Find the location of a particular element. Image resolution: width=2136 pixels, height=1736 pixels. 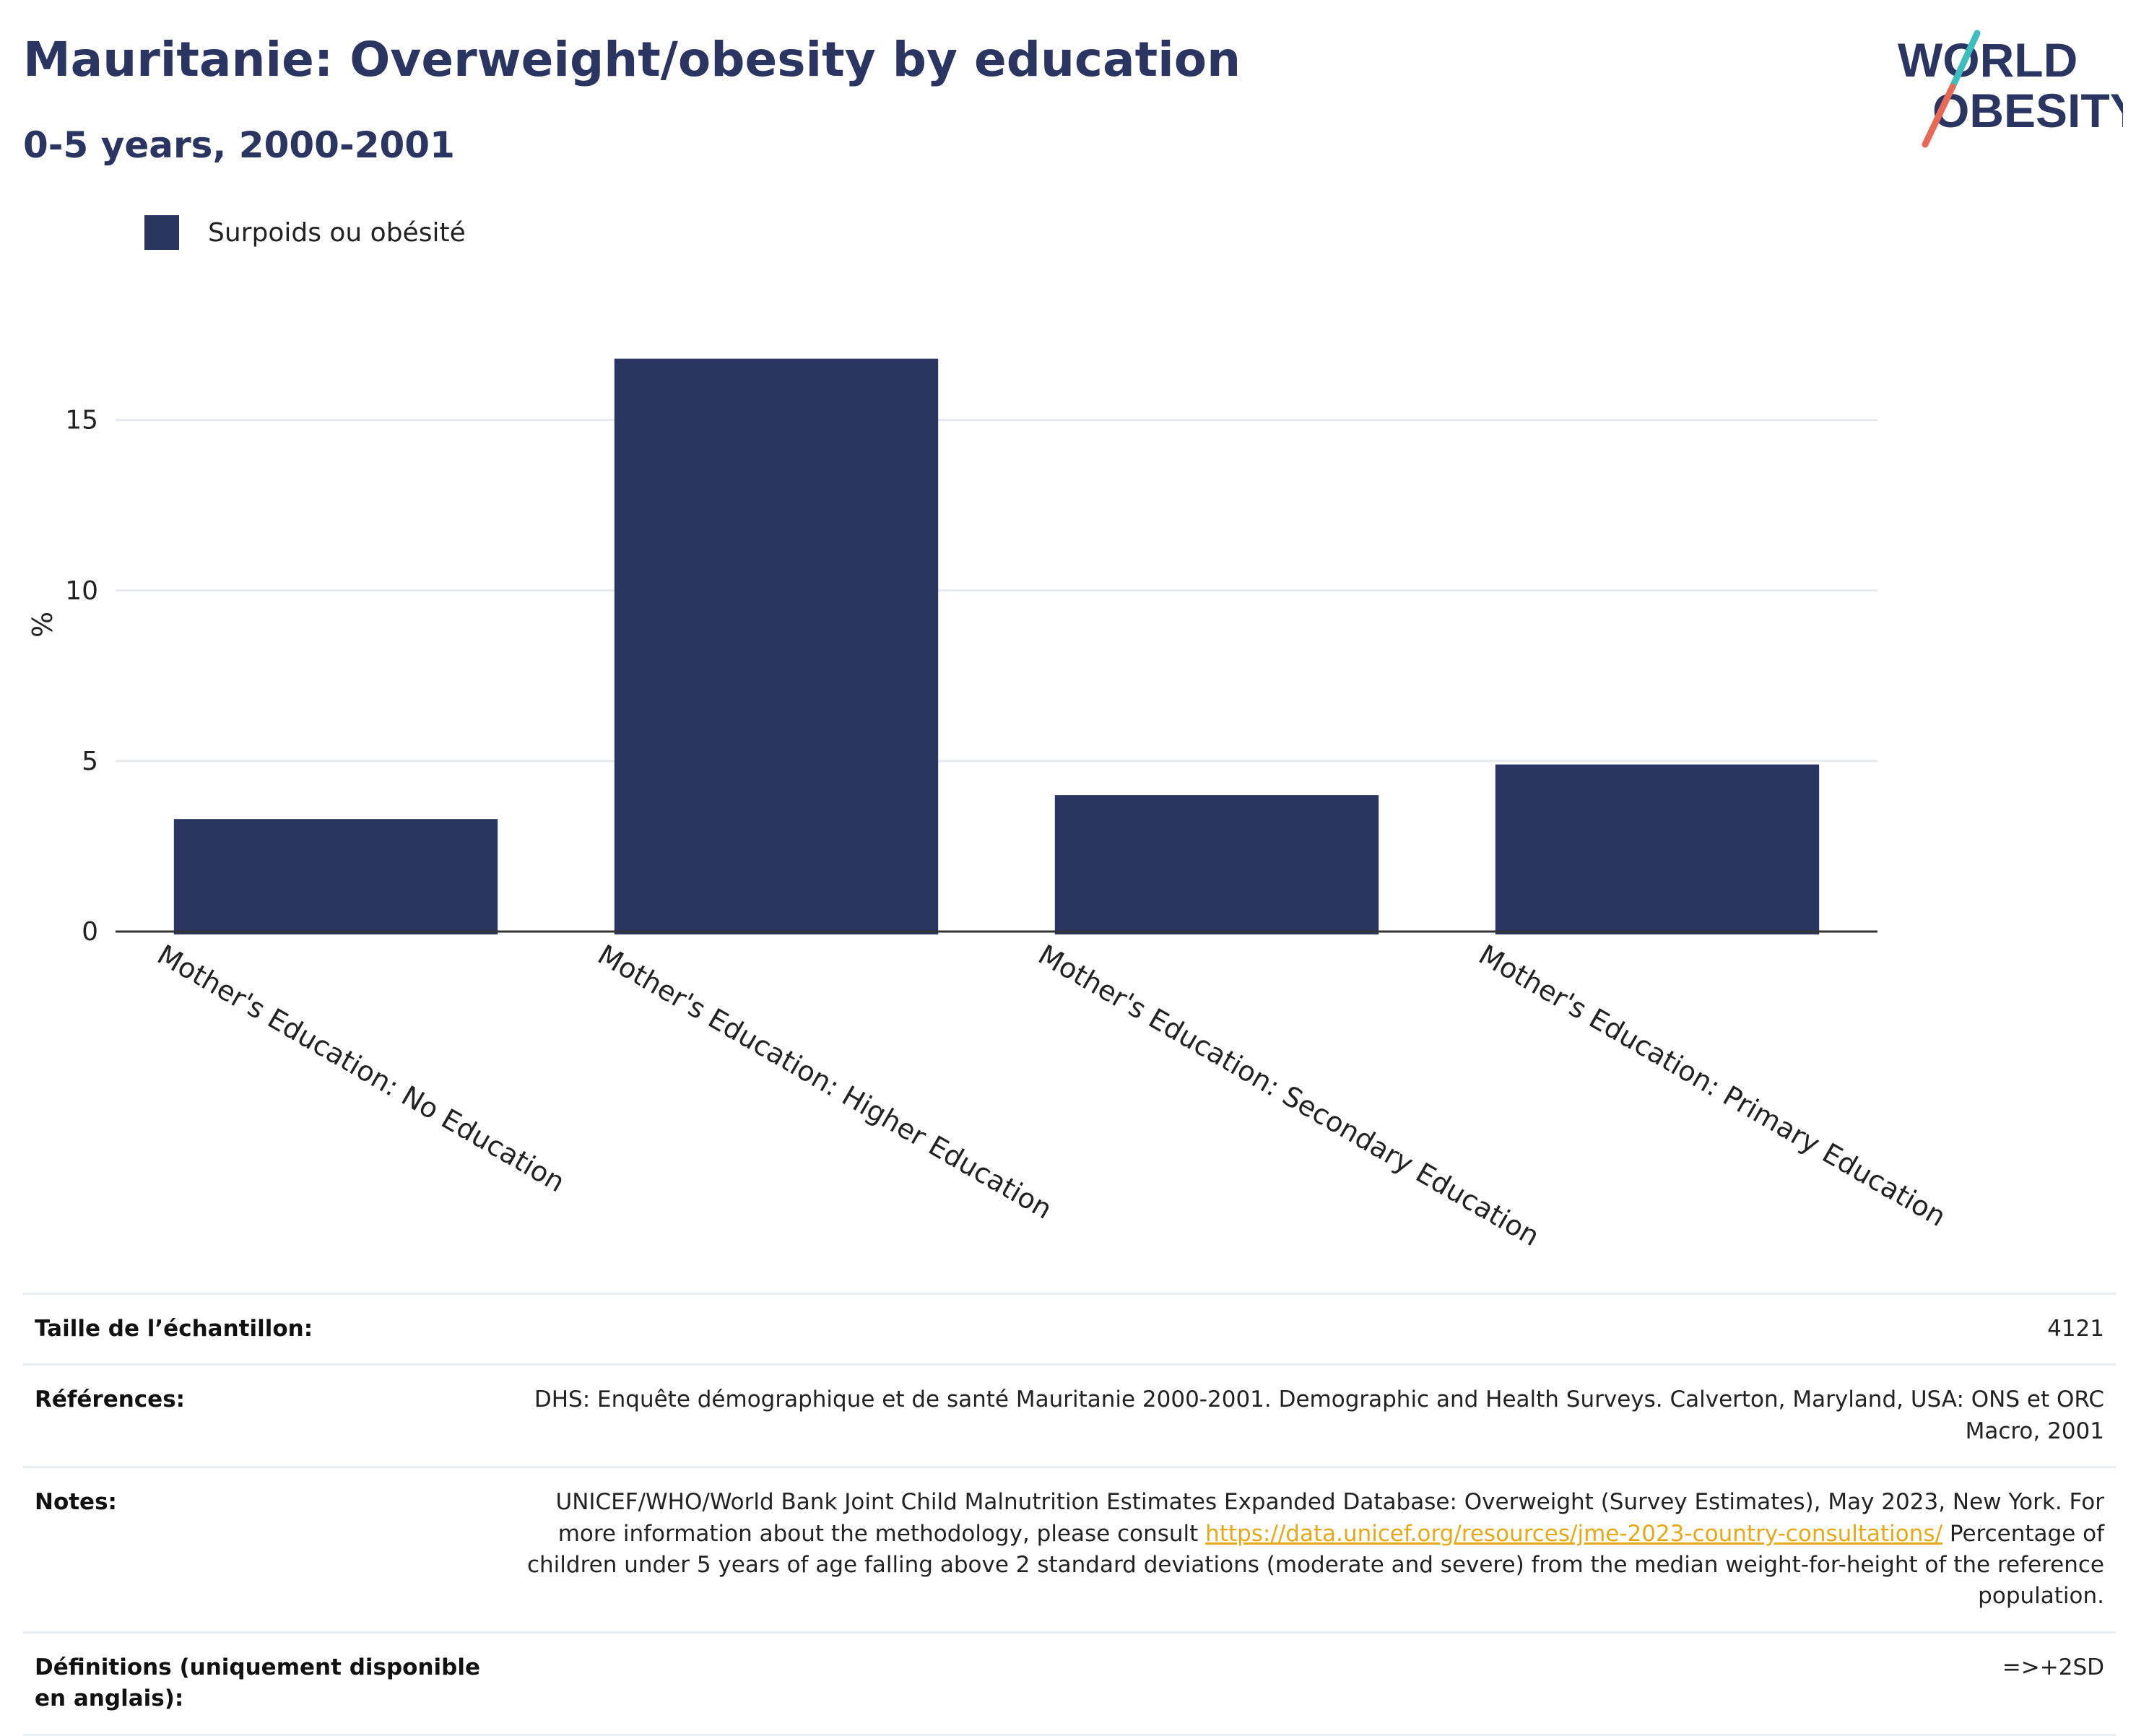

y-tick-label: 0 is located at coordinates (90, 932).